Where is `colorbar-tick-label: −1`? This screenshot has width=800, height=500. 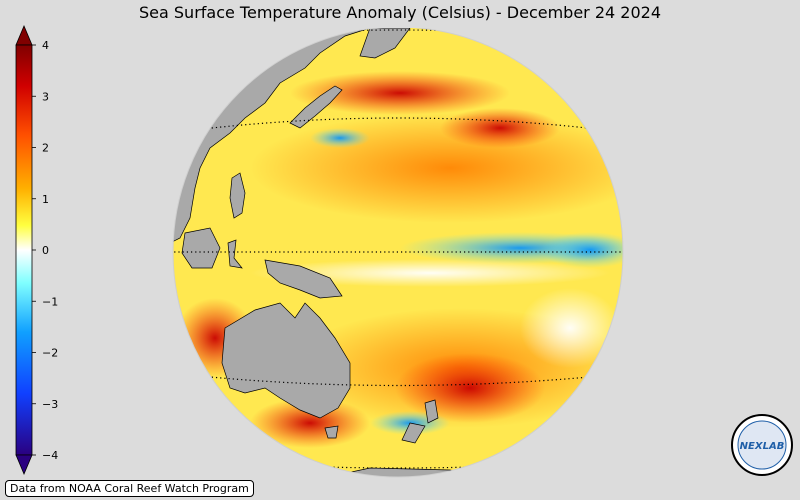
colorbar-tick-label: −1 is located at coordinates (50, 301).